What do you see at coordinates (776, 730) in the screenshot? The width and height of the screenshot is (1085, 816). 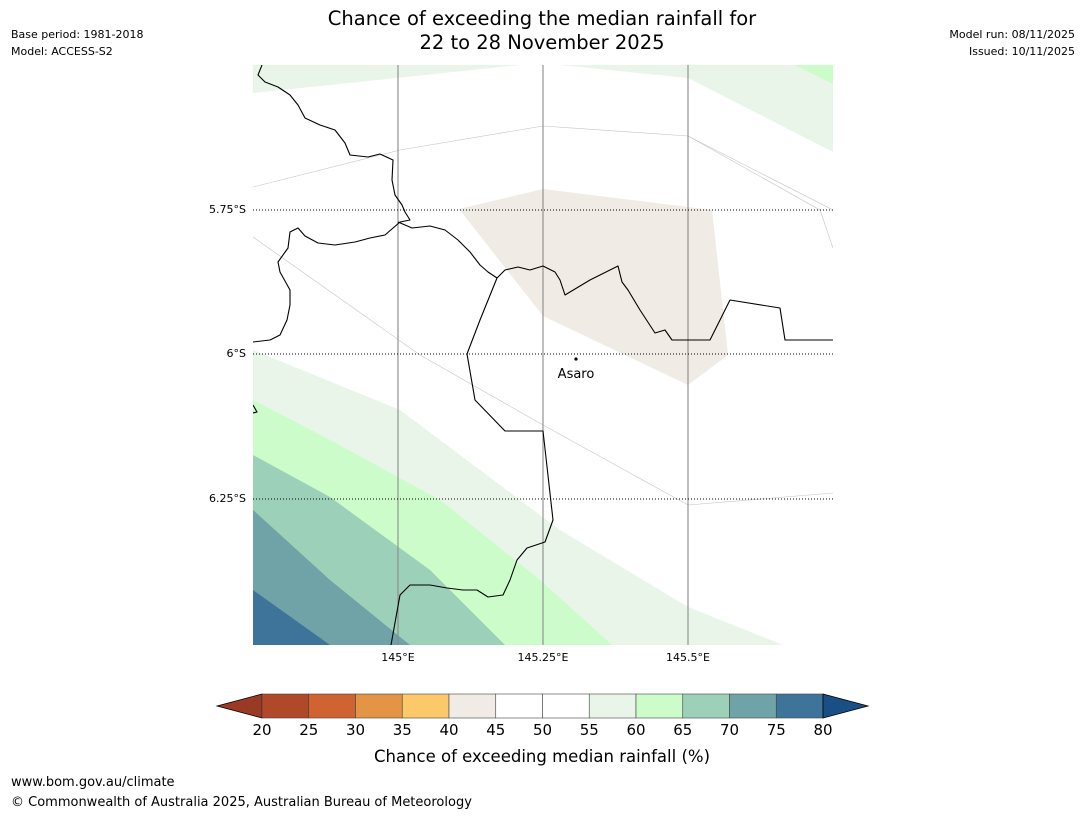 I see `colorbar-tick-label: 75` at bounding box center [776, 730].